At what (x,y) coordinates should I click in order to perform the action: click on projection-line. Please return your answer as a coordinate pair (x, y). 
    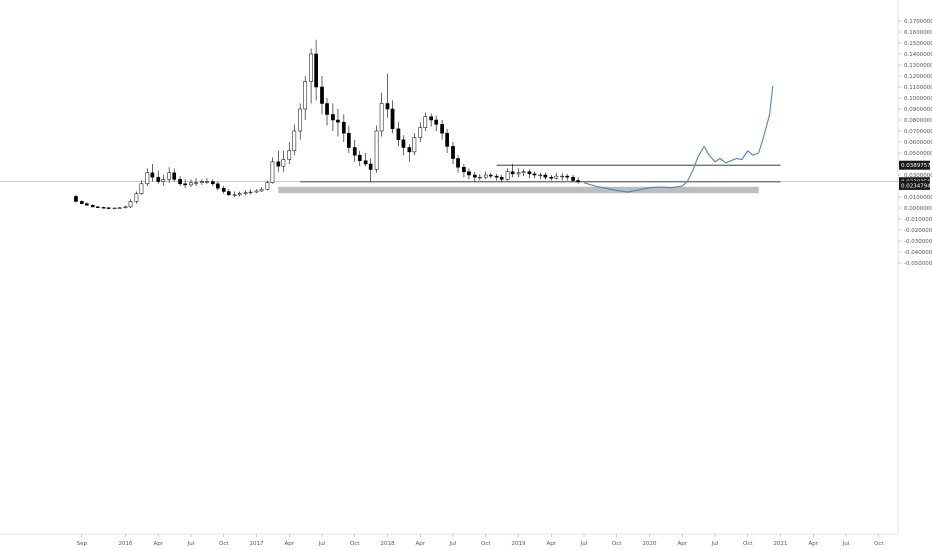
    Looking at the image, I should click on (678, 139).